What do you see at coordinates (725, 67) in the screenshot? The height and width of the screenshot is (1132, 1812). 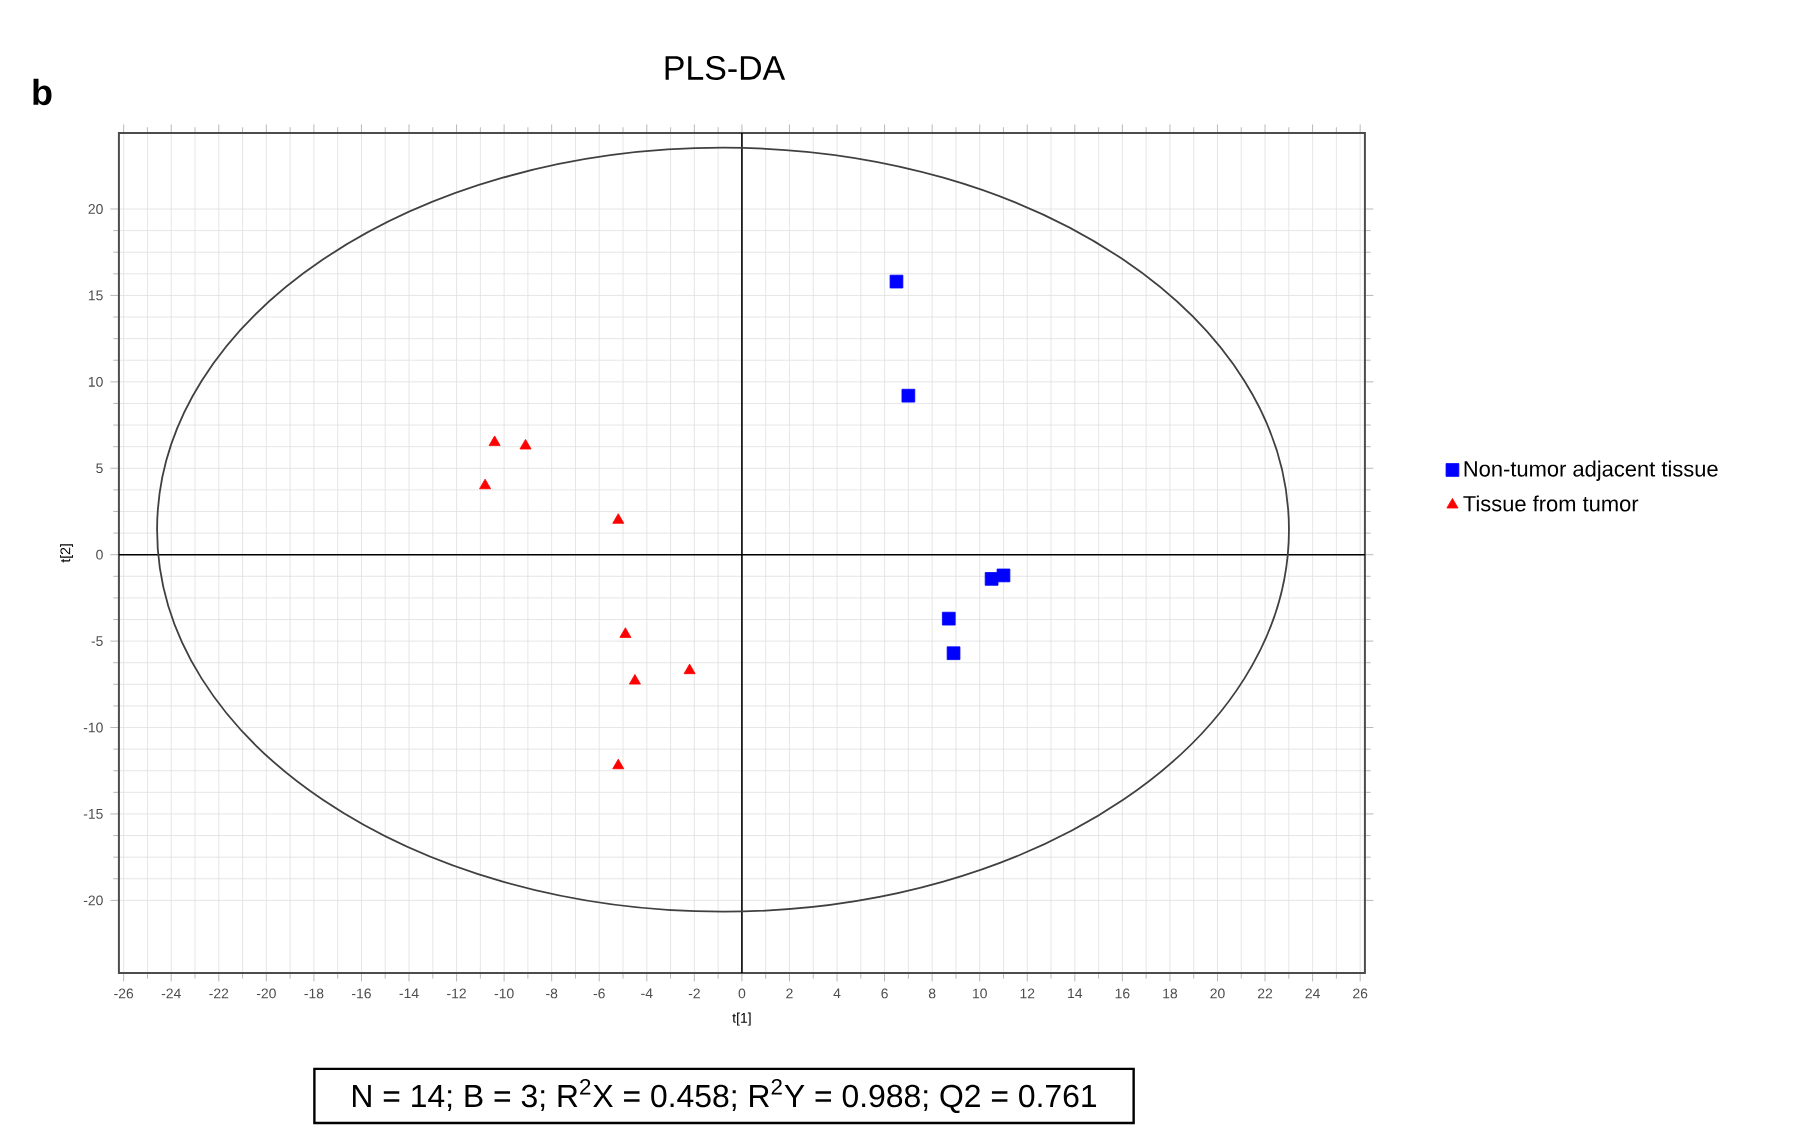 I see `chart-title: PLS-DA` at bounding box center [725, 67].